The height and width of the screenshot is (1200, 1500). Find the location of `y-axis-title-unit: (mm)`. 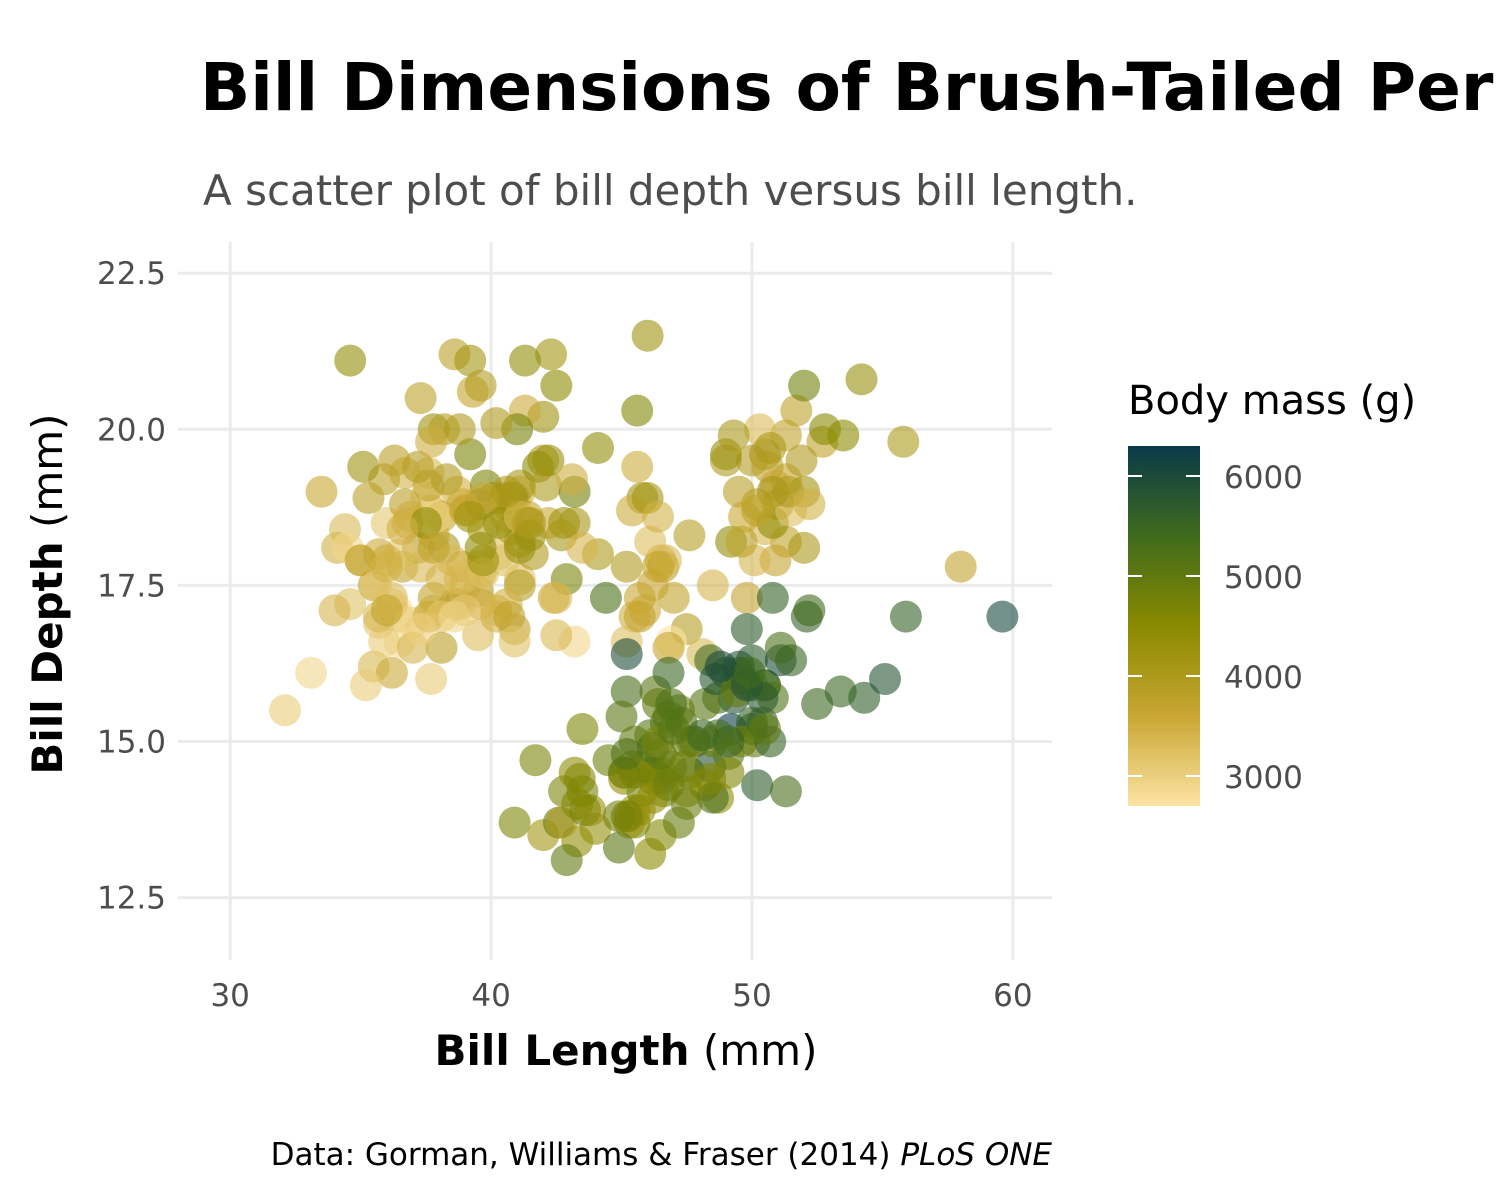

y-axis-title-unit: (mm) is located at coordinates (47, 477).